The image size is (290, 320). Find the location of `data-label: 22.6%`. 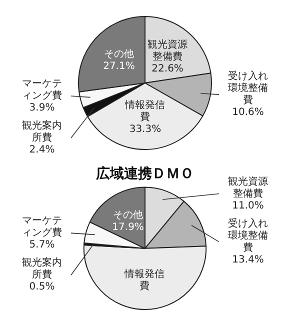

data-label: 22.6% is located at coordinates (168, 68).